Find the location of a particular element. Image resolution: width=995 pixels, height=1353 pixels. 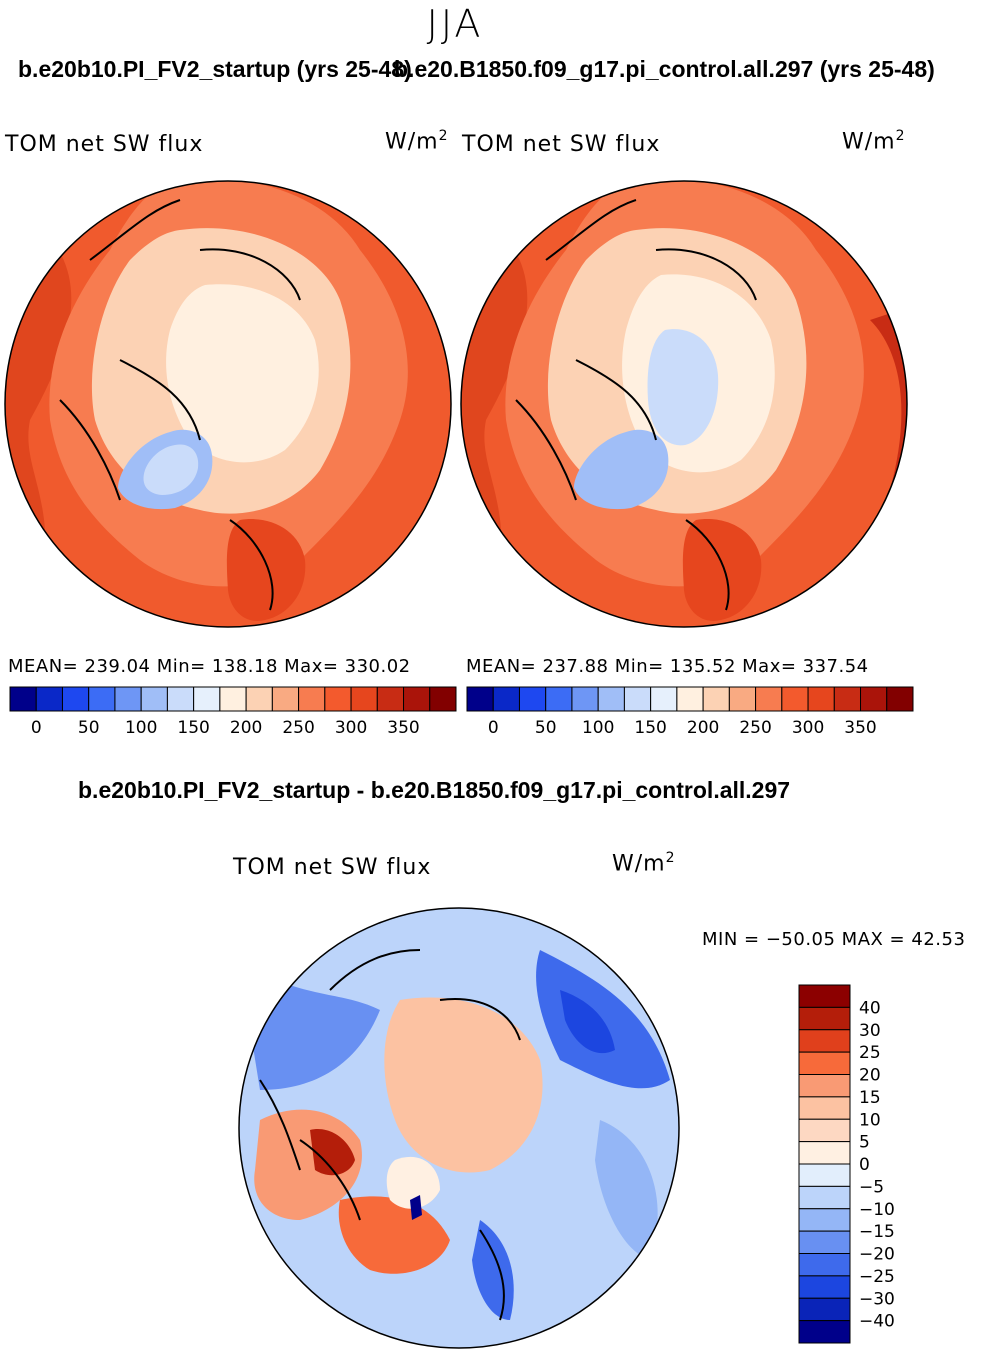

diff-arctic-center is located at coordinates (463, 1085).